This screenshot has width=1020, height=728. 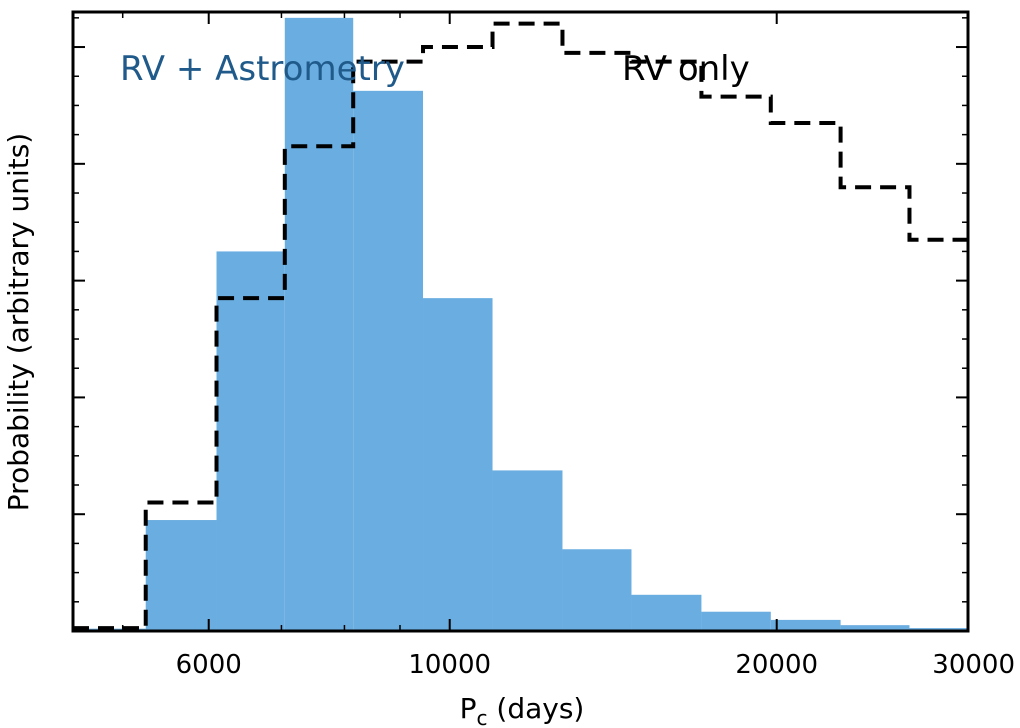 What do you see at coordinates (482, 717) in the screenshot?
I see `x-axis-label-subscript: c` at bounding box center [482, 717].